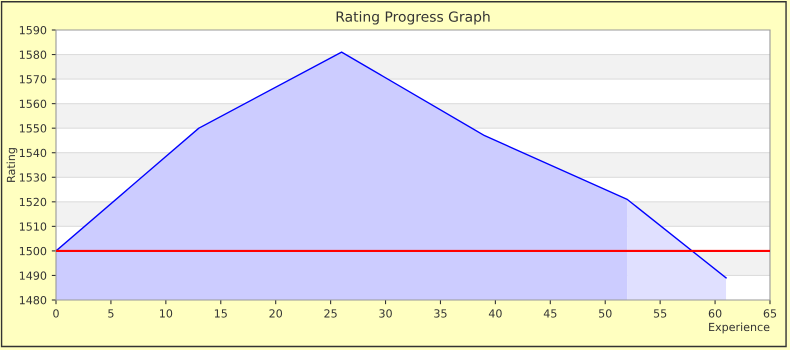 This screenshot has width=790, height=350. I want to click on x-tick-label: 5, so click(111, 313).